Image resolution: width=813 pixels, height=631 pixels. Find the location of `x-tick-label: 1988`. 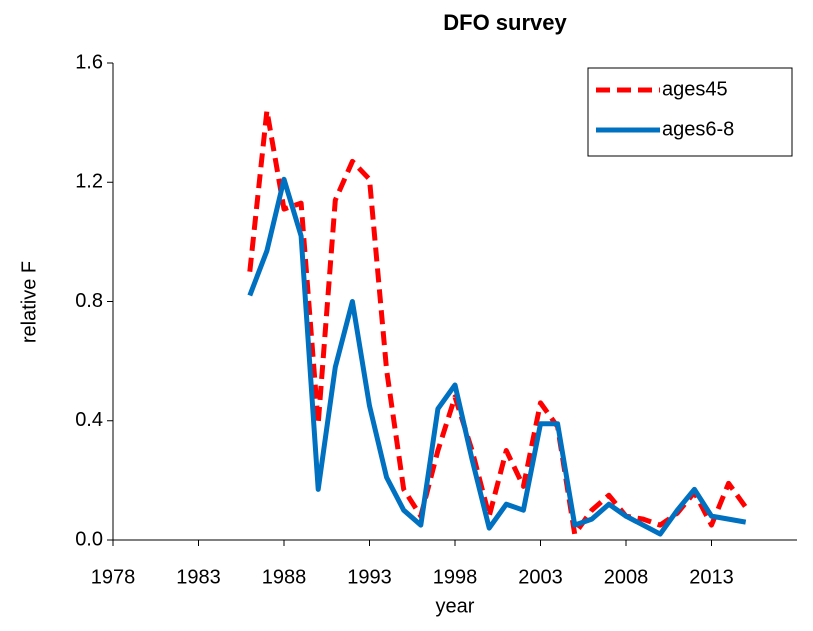

x-tick-label: 1988 is located at coordinates (284, 577).